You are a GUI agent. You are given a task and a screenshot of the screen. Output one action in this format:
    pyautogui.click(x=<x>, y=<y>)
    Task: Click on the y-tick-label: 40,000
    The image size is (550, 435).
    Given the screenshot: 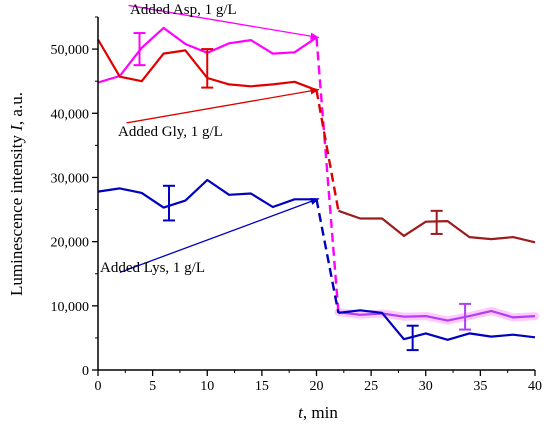 What is the action you would take?
    pyautogui.click(x=70, y=114)
    